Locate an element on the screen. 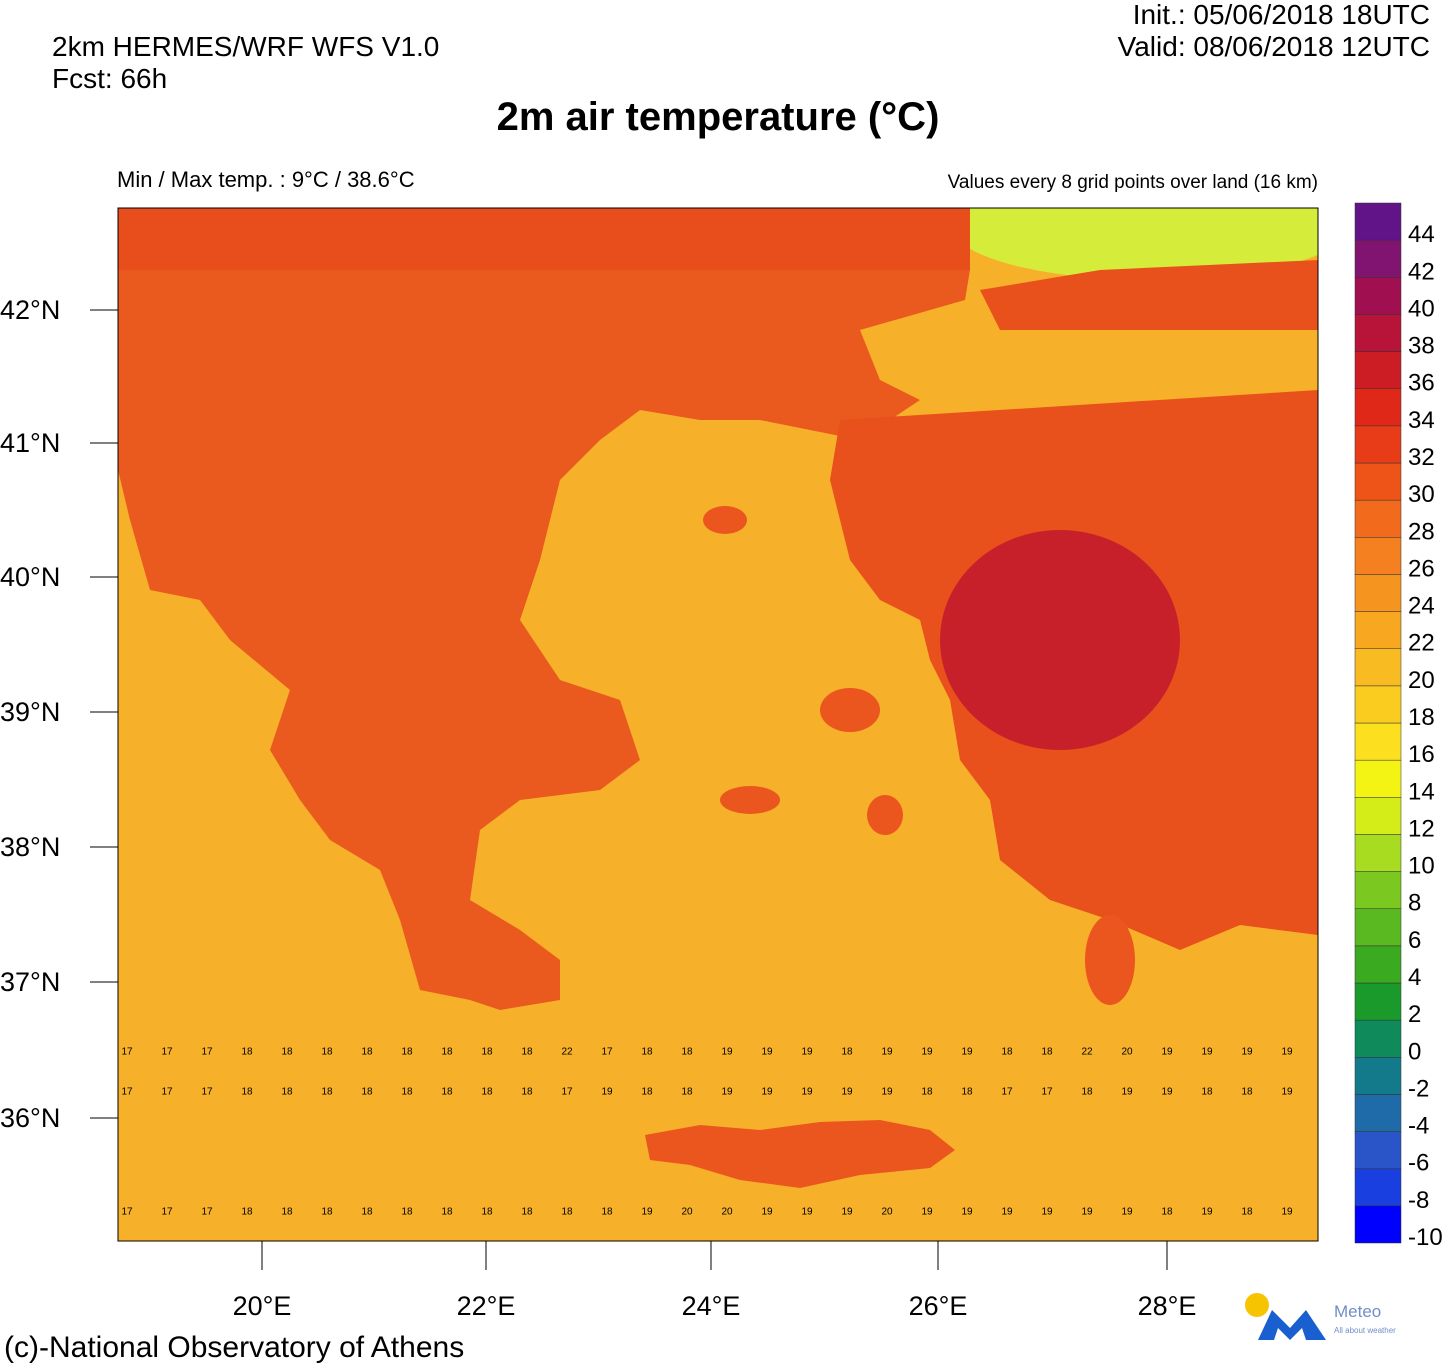 The width and height of the screenshot is (1449, 1370). crete is located at coordinates (800, 1154).